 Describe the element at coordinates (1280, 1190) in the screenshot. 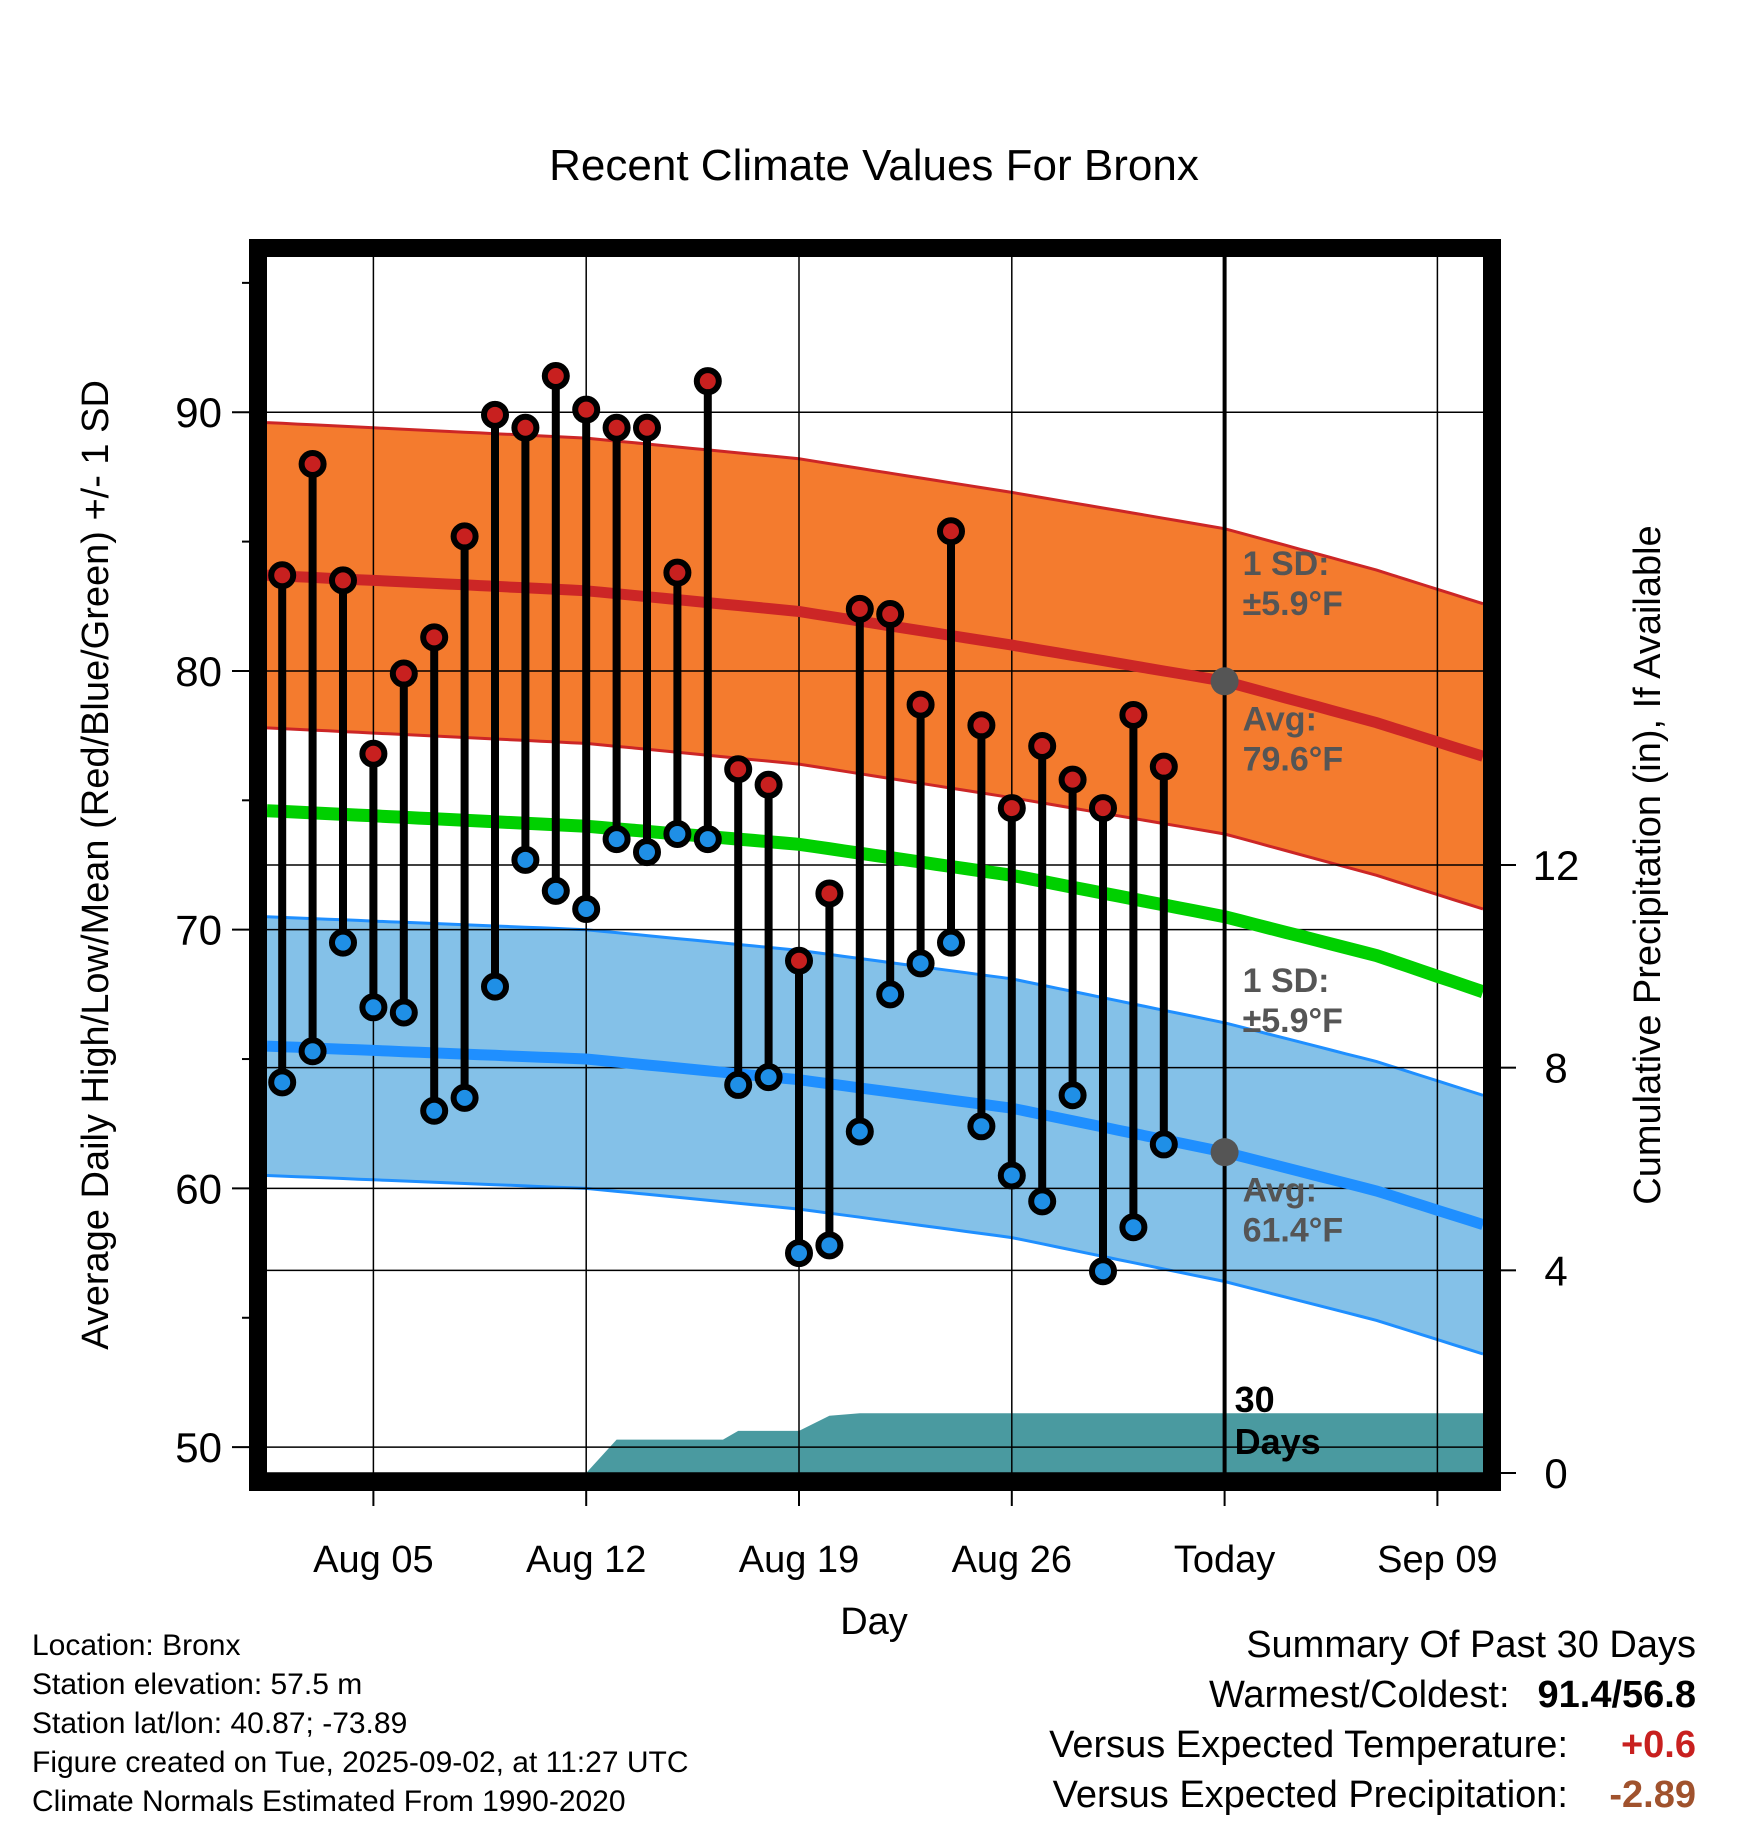

I see `low-avg-annotation: Avg:` at that location.